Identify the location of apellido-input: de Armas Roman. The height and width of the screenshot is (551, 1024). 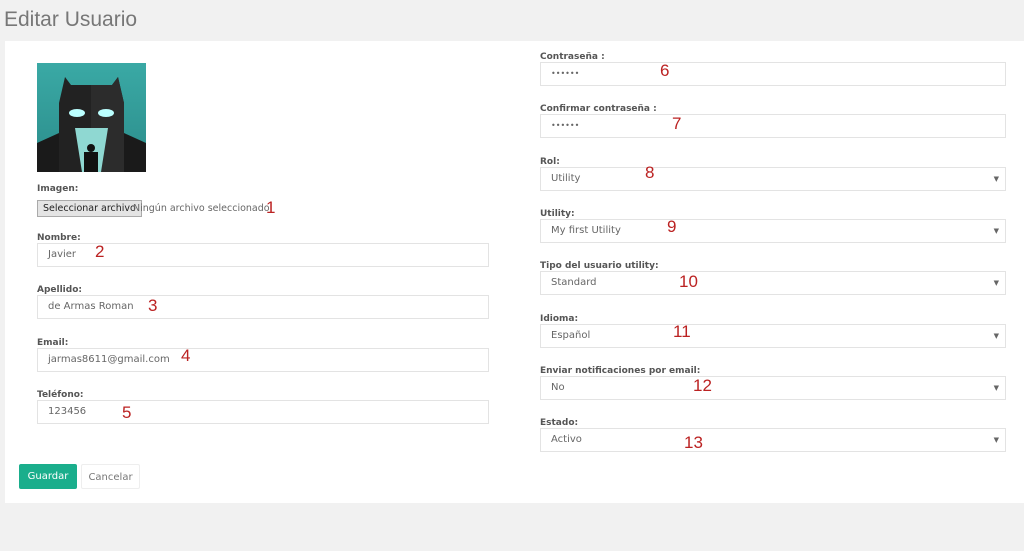
(263, 307).